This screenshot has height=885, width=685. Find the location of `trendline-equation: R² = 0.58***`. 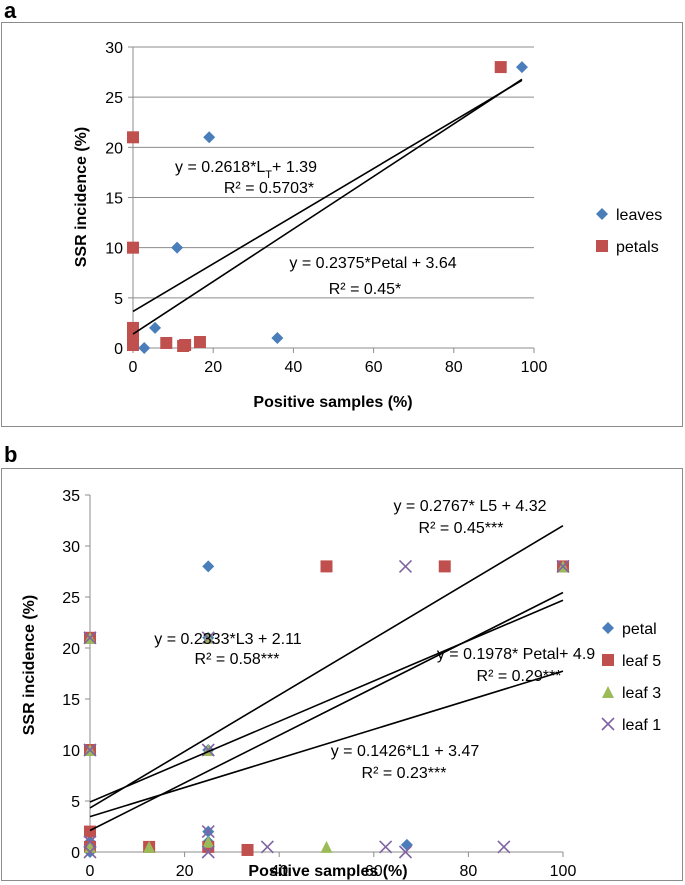

trendline-equation: R² = 0.58*** is located at coordinates (237, 659).